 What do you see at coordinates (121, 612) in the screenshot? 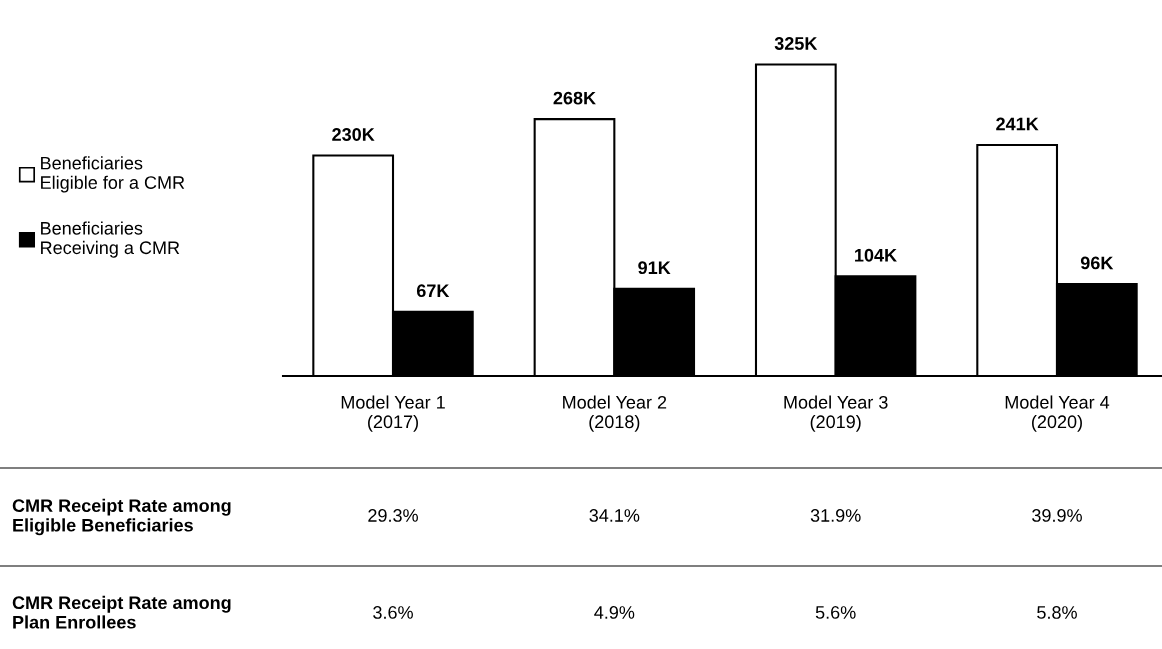
I see `text: CMR Receipt Rate among Plan Enrollees` at bounding box center [121, 612].